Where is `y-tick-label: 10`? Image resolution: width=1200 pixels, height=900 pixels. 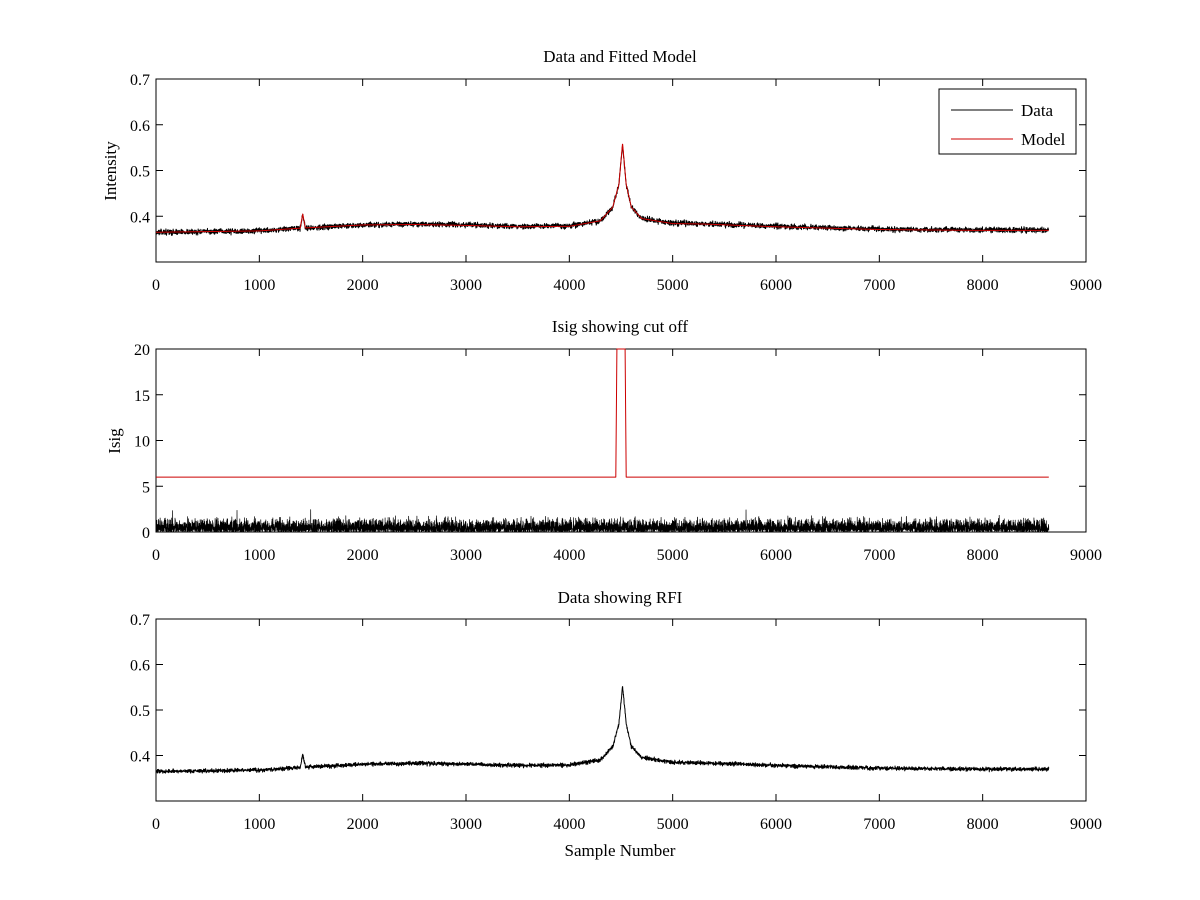
y-tick-label: 10 is located at coordinates (142, 442).